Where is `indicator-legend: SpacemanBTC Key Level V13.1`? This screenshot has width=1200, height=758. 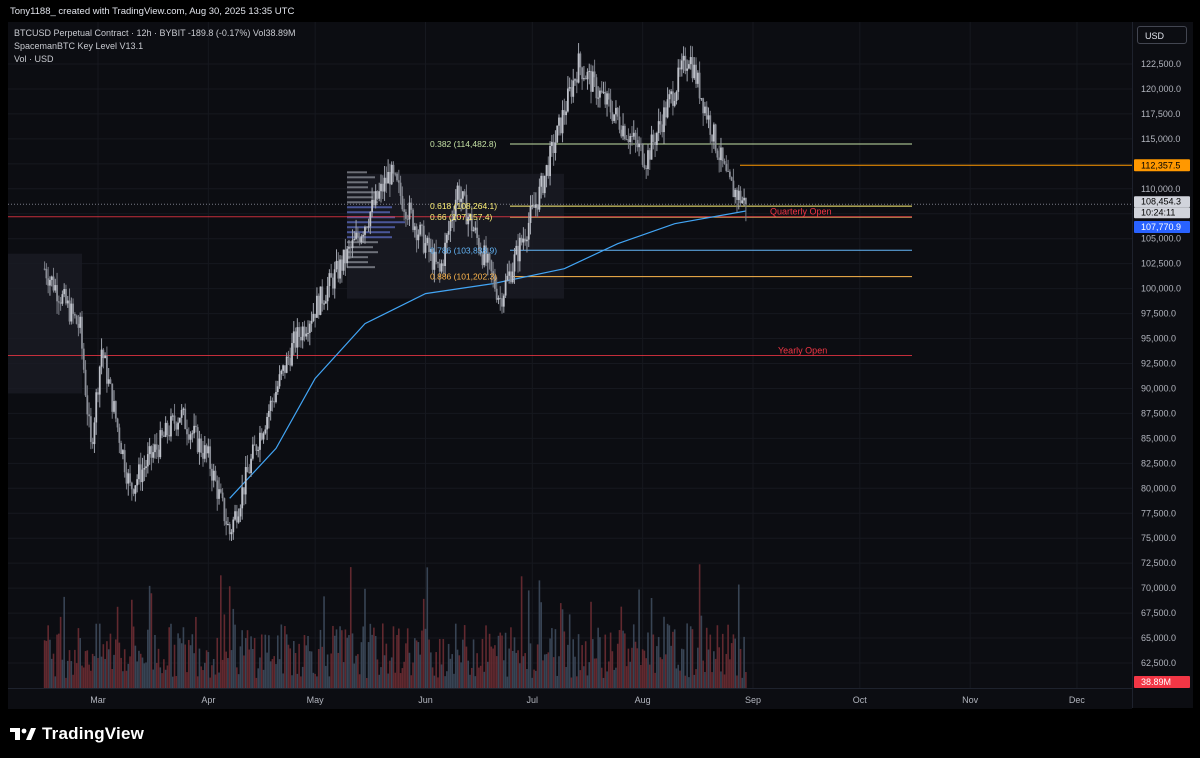 indicator-legend: SpacemanBTC Key Level V13.1 is located at coordinates (79, 46).